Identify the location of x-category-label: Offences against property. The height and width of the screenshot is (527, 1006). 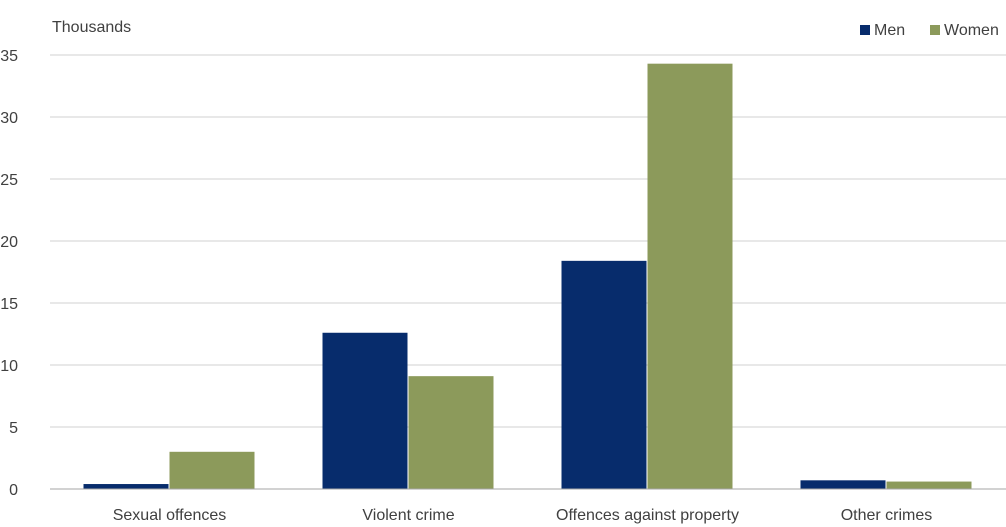
(647, 515).